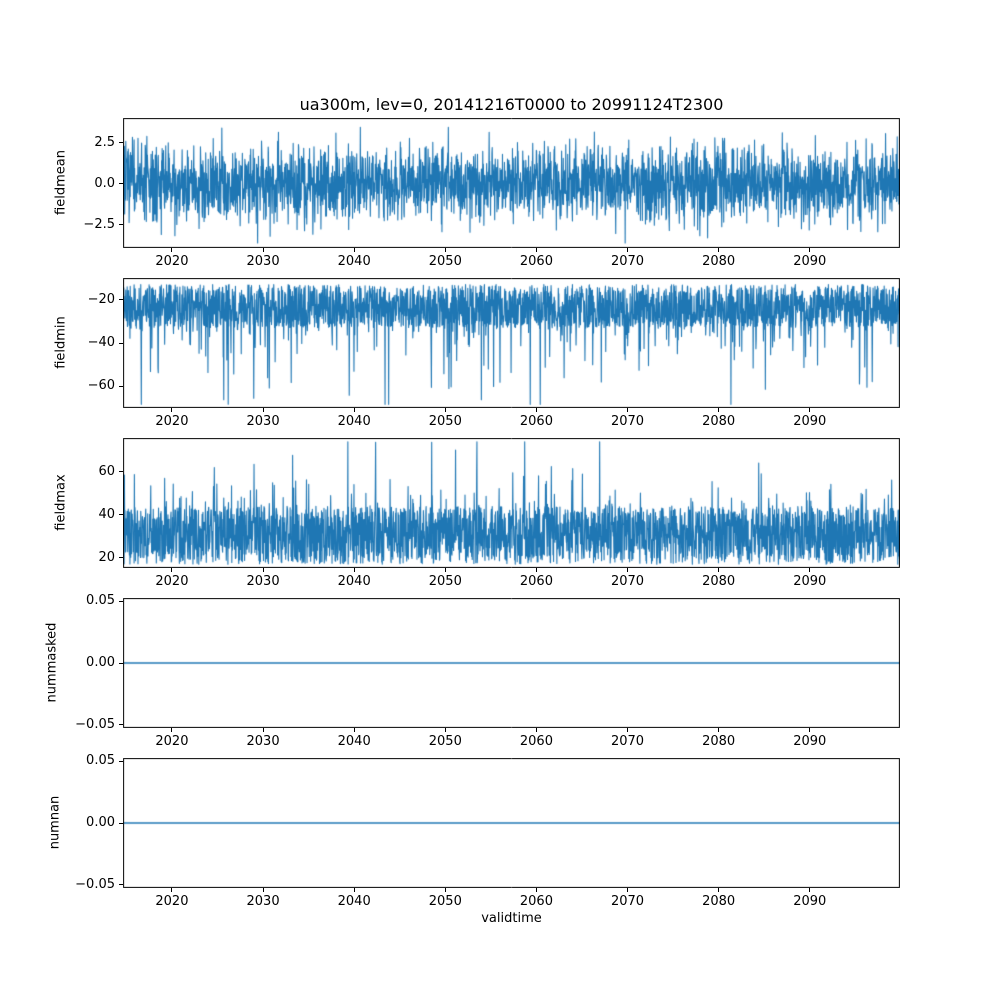 The image size is (1000, 1000). Describe the element at coordinates (511, 183) in the screenshot. I see `subplot-fieldmean` at that location.